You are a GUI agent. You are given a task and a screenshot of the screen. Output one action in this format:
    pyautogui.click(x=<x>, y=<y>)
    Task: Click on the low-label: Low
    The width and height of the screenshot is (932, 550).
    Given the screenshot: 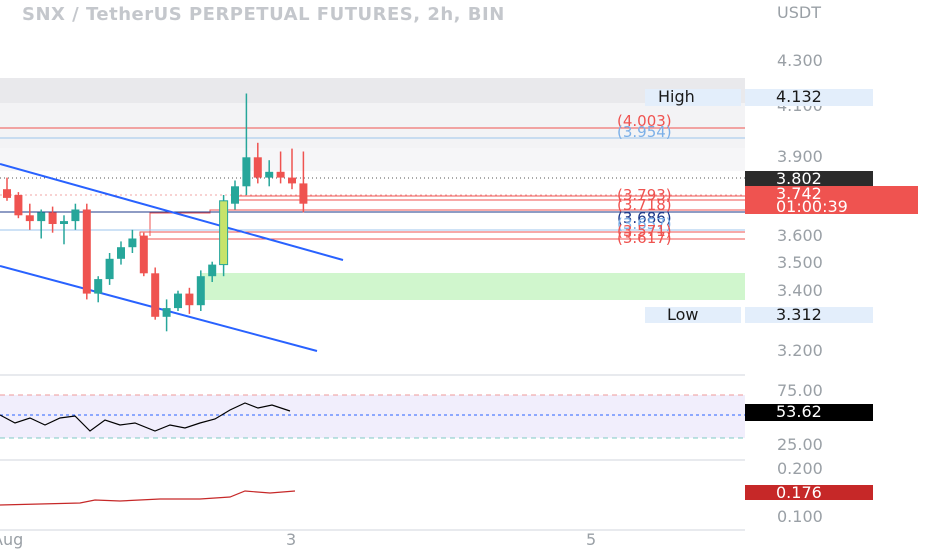 What is the action you would take?
    pyautogui.click(x=683, y=314)
    